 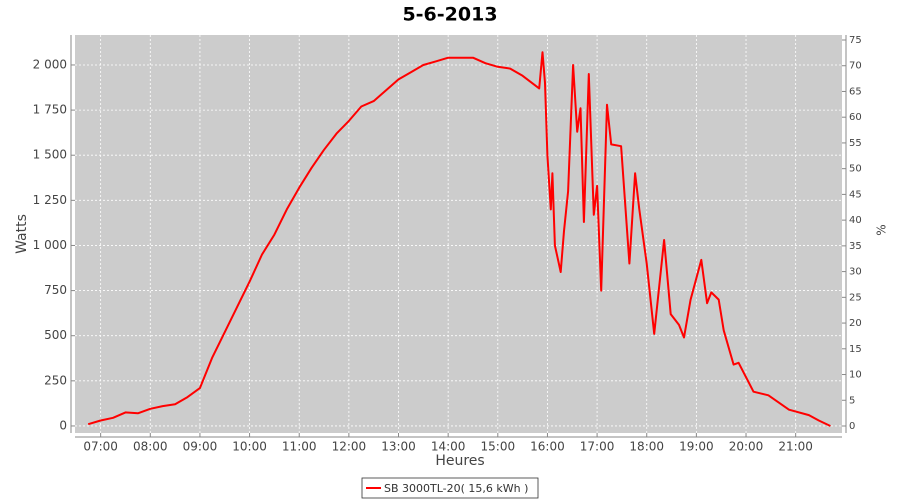 I want to click on y2-tick-label: 55, so click(x=855, y=143).